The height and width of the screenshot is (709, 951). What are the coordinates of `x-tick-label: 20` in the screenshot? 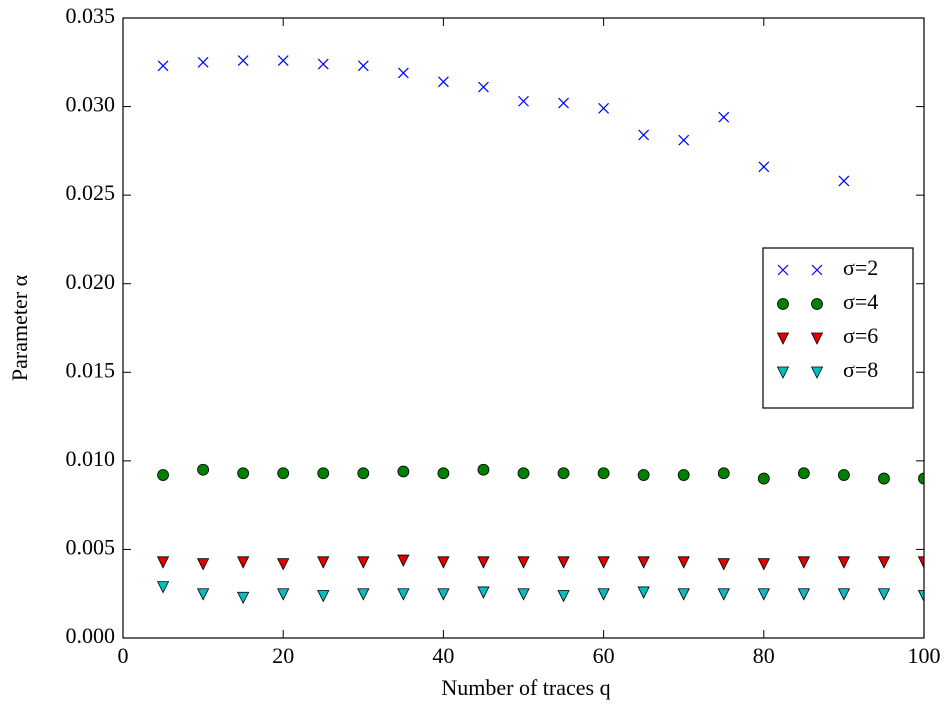 It's located at (283, 655).